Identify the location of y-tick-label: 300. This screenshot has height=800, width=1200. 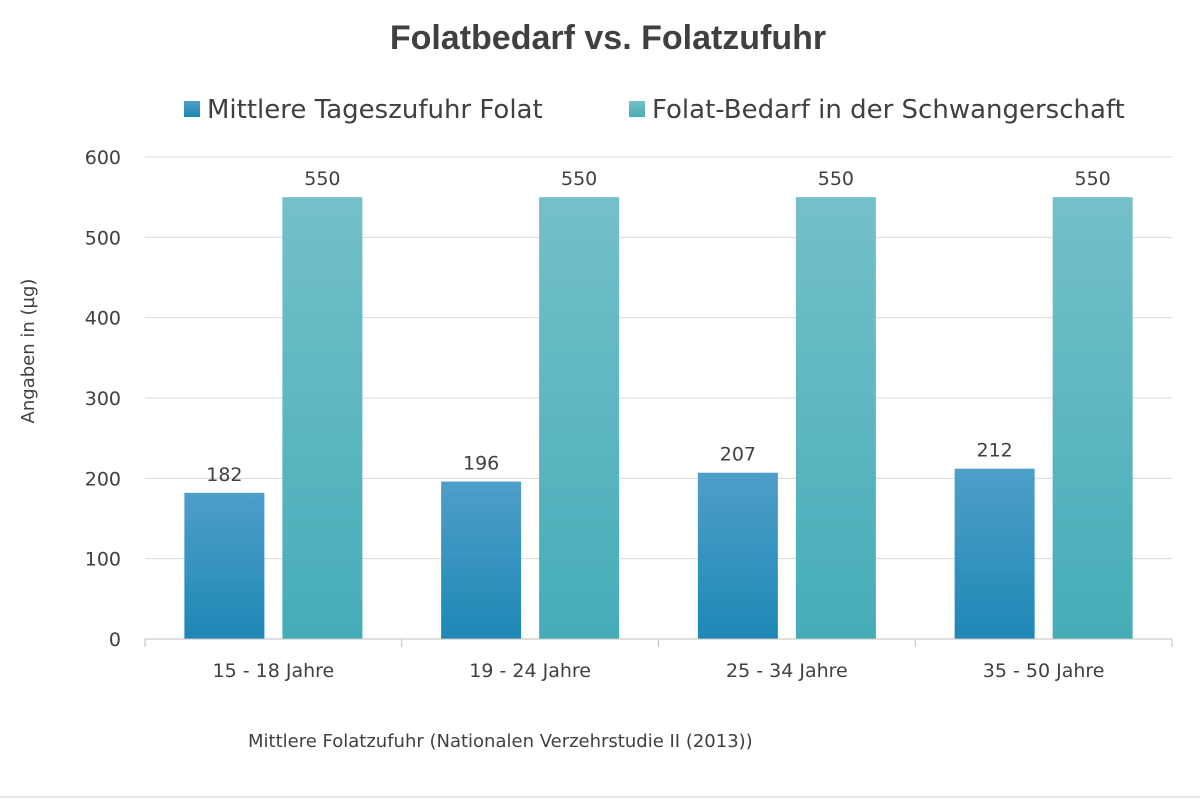
(103, 399).